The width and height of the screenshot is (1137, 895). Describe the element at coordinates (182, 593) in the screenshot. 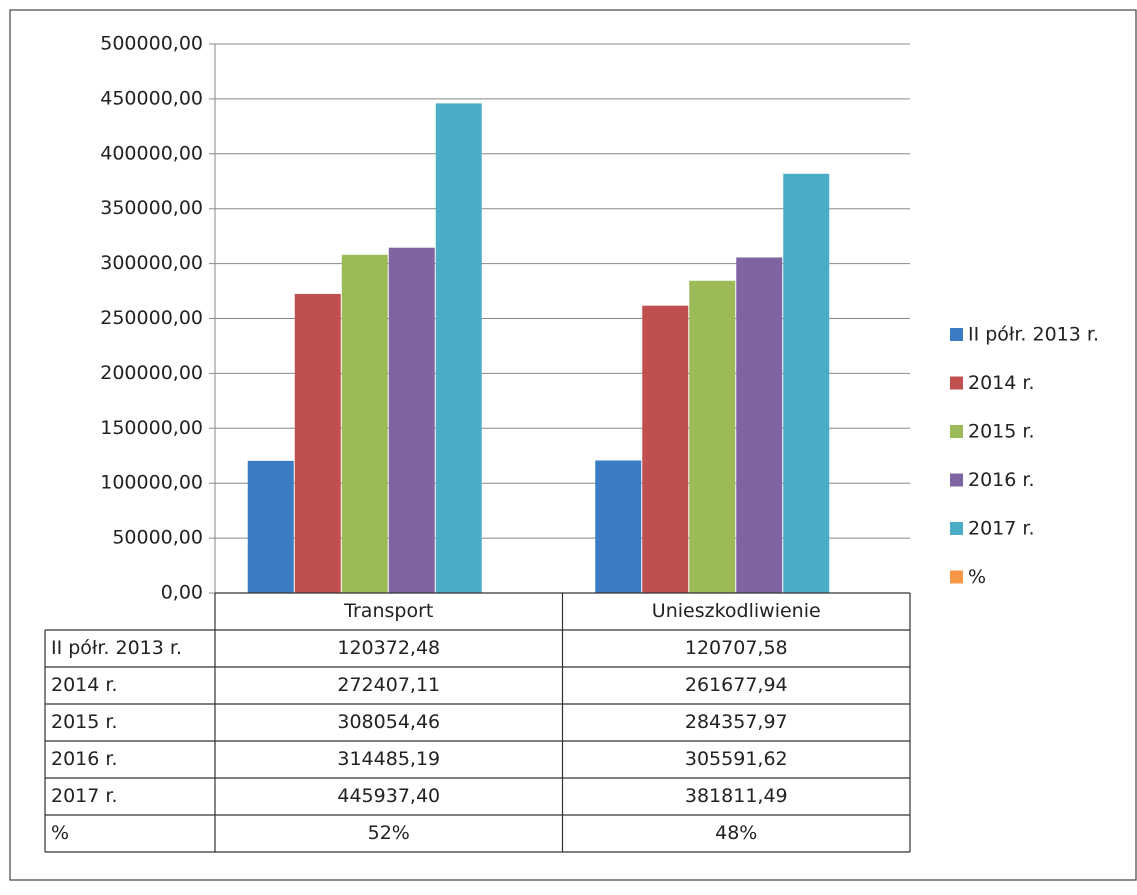

I see `y-tick-label: 0,00` at that location.